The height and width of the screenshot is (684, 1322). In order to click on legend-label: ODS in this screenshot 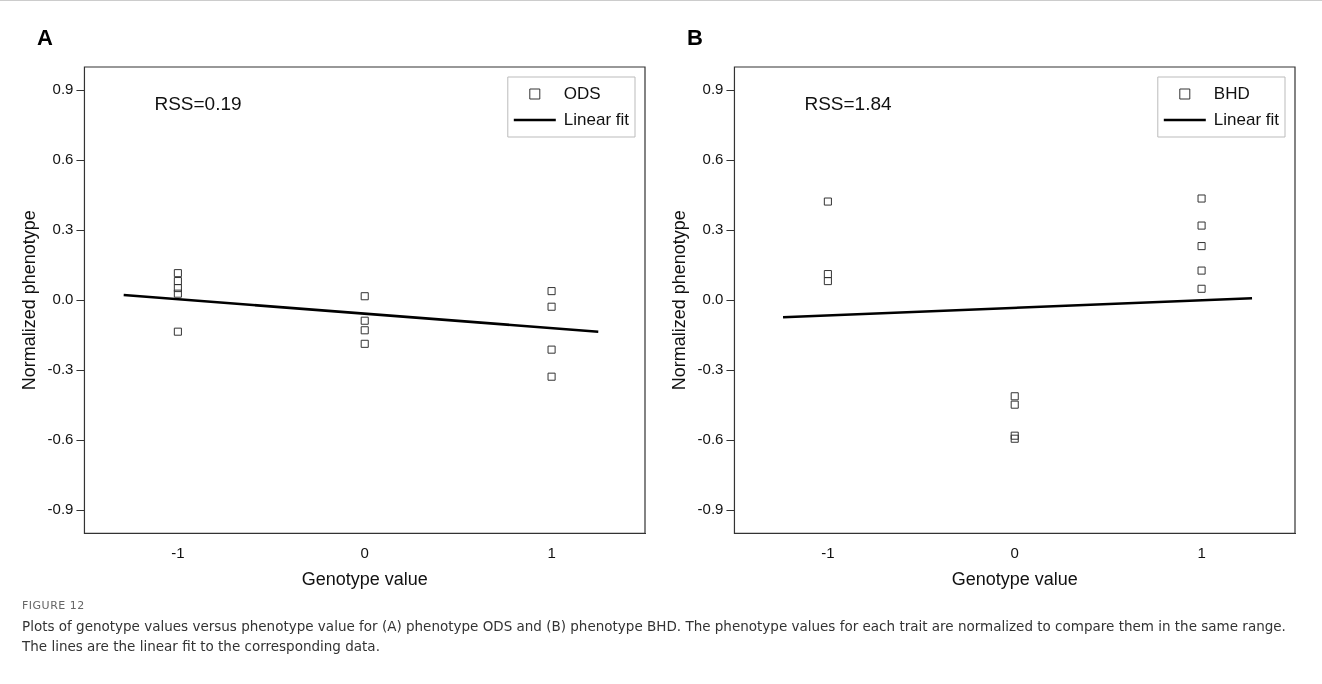, I will do `click(582, 93)`.